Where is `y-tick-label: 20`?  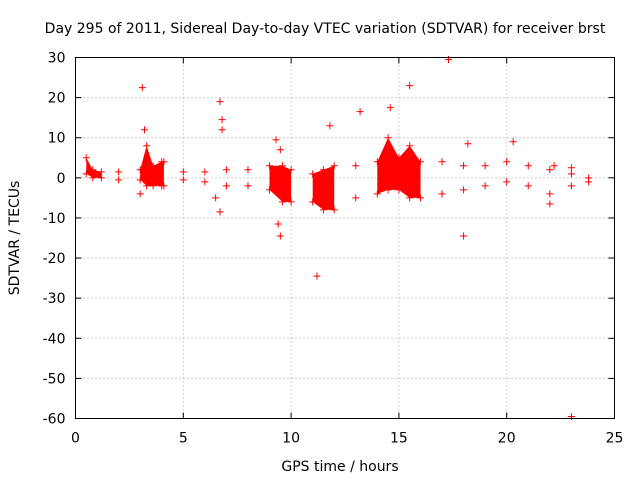 y-tick-label: 20 is located at coordinates (57, 99).